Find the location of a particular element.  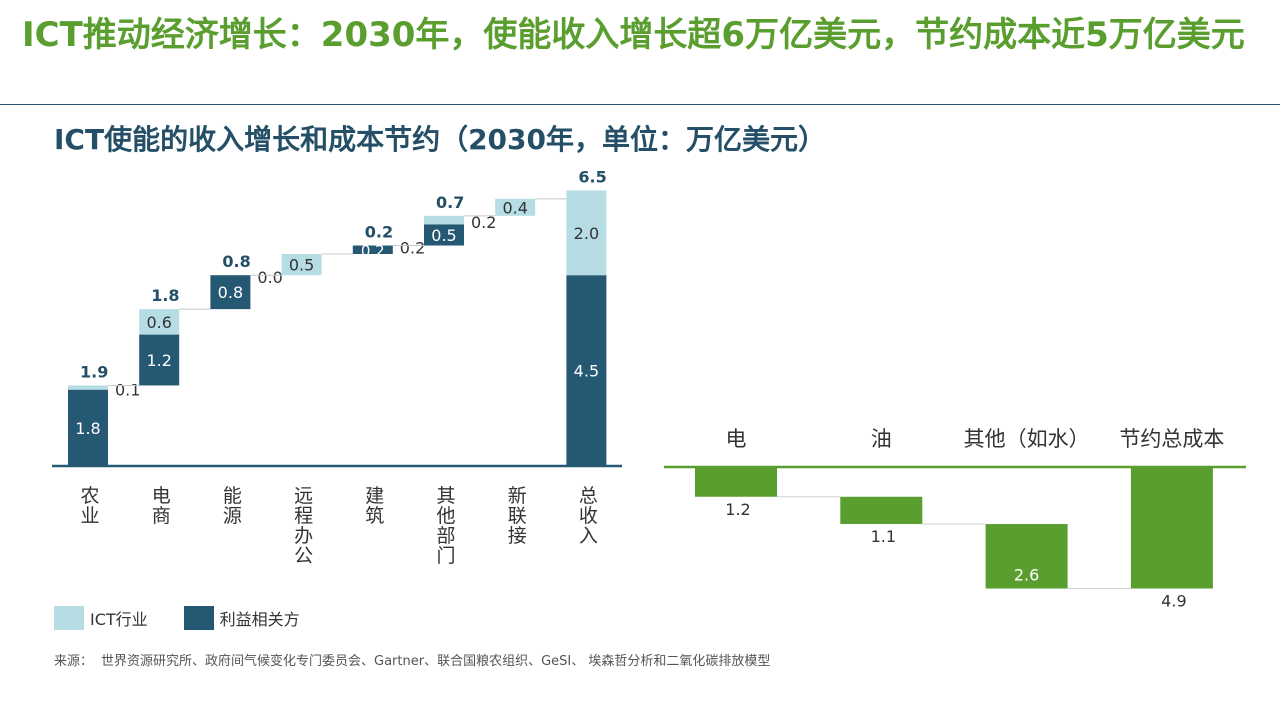

total-label: 0.2 is located at coordinates (379, 232).